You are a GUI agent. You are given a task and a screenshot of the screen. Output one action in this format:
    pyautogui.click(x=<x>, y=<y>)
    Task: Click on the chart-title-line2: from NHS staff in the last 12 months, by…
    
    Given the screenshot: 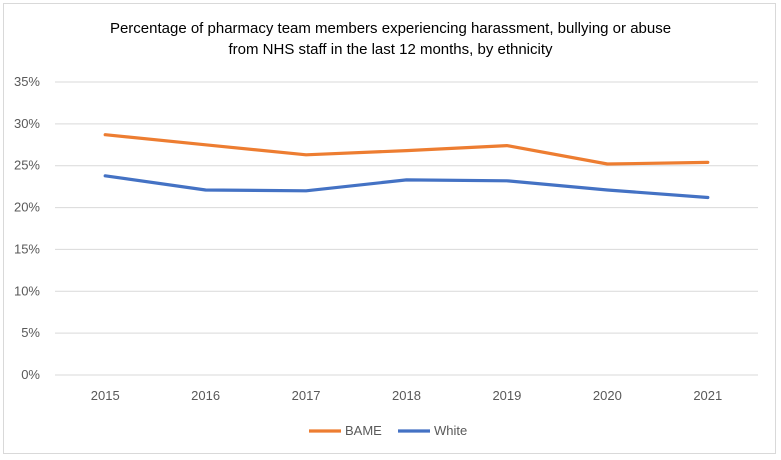 What is the action you would take?
    pyautogui.click(x=390, y=49)
    